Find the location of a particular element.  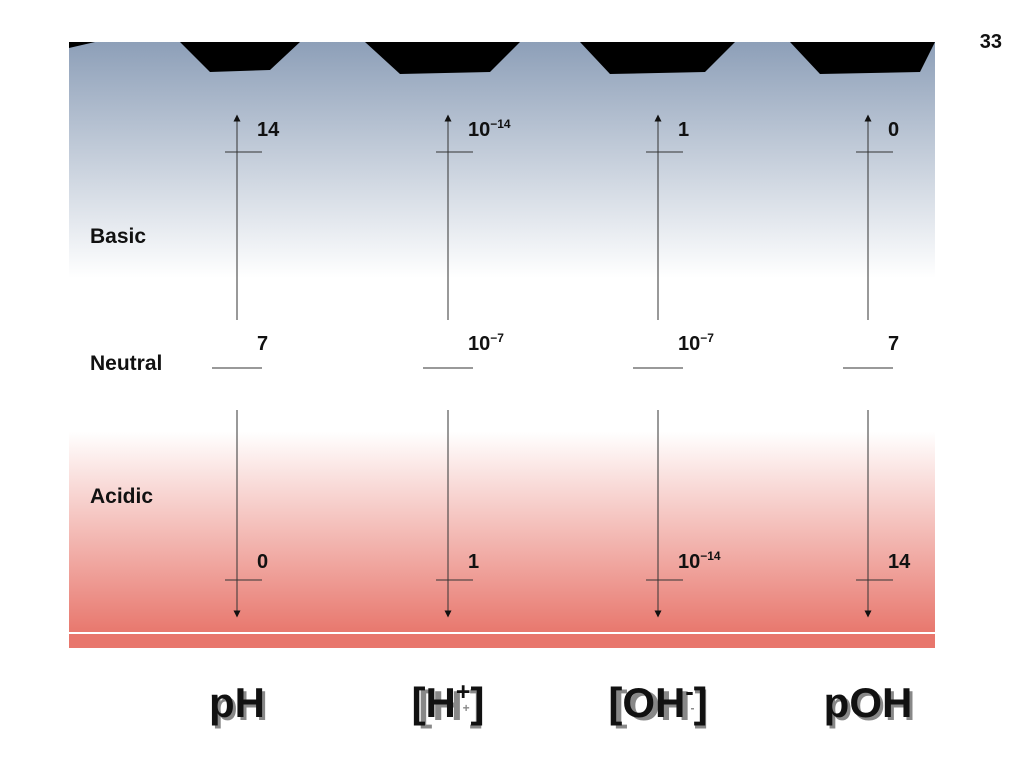

region-label: Basic is located at coordinates (118, 236).